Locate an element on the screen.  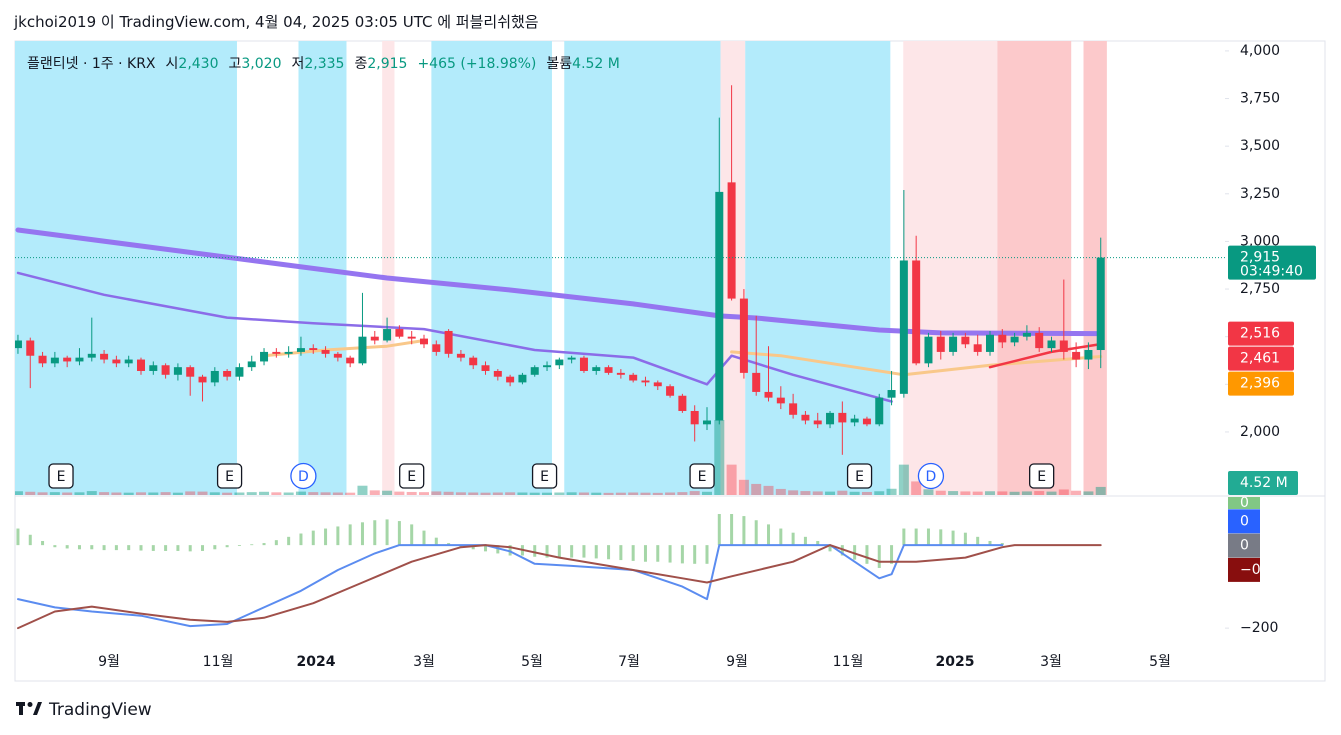
x-tick-label: 11월 is located at coordinates (848, 662).